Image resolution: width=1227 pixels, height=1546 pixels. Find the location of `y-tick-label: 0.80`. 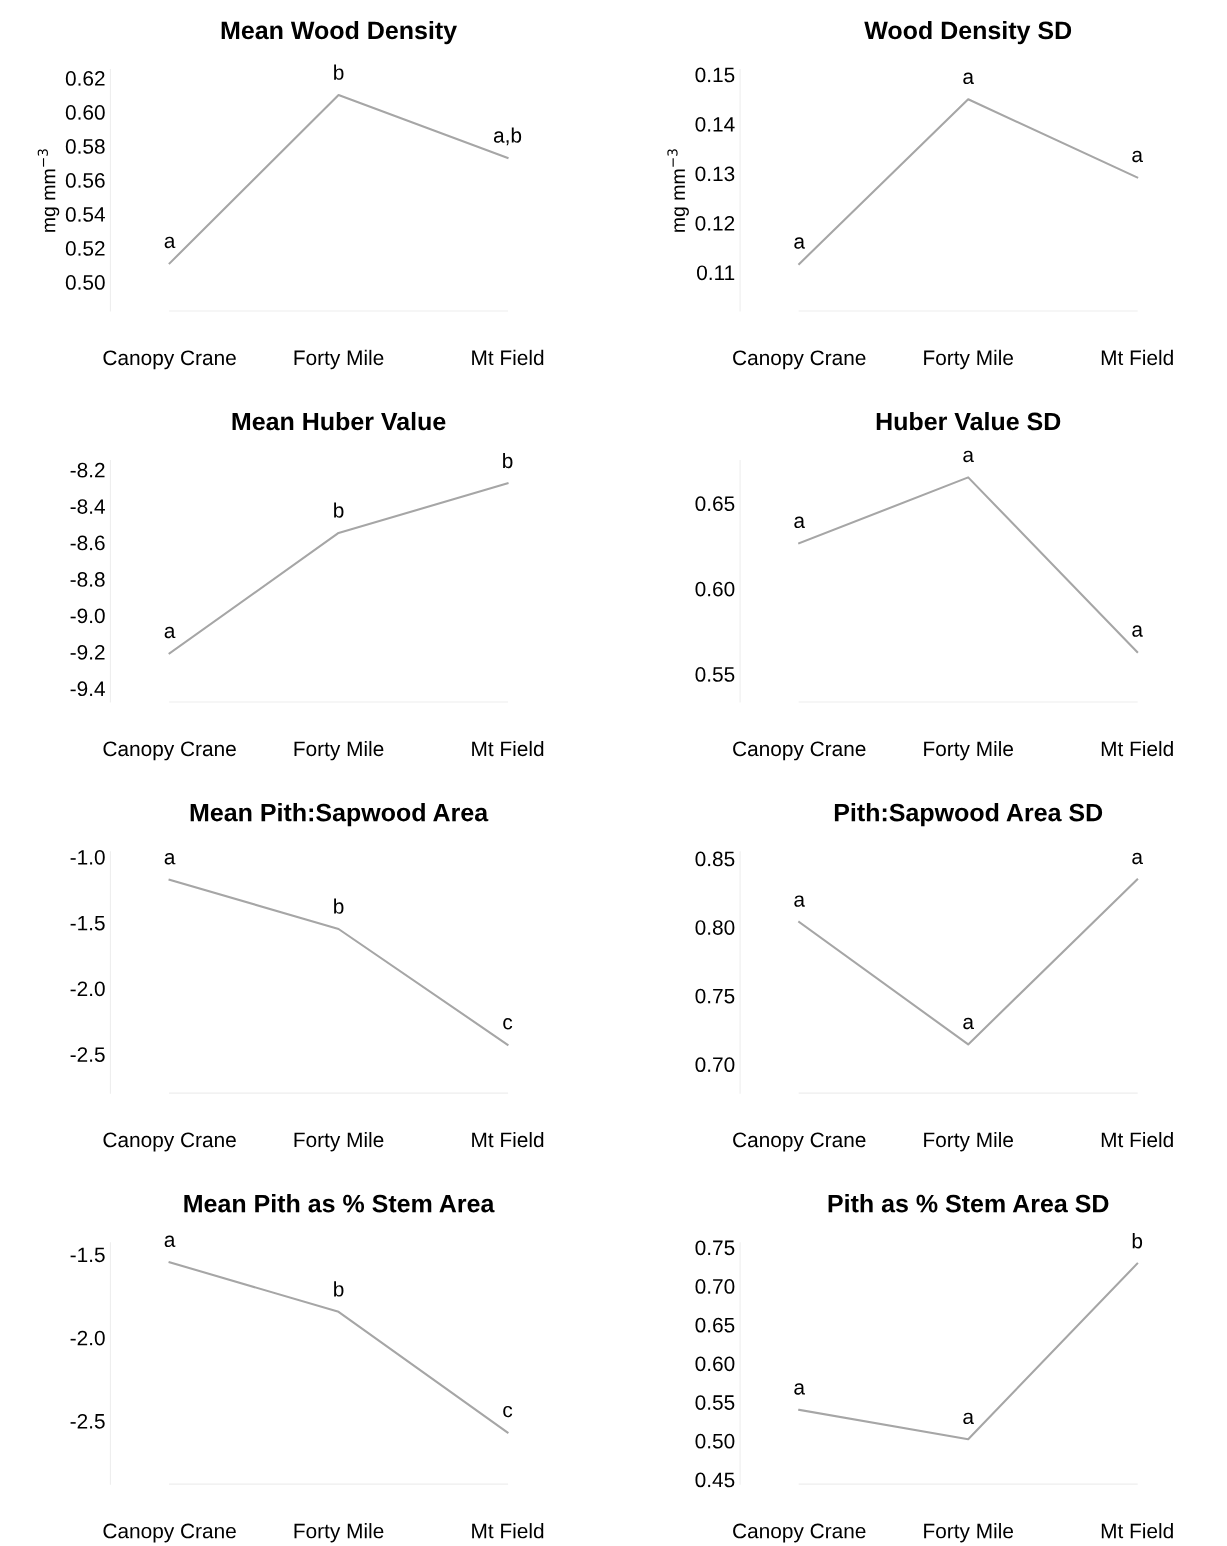

y-tick-label: 0.80 is located at coordinates (715, 927).